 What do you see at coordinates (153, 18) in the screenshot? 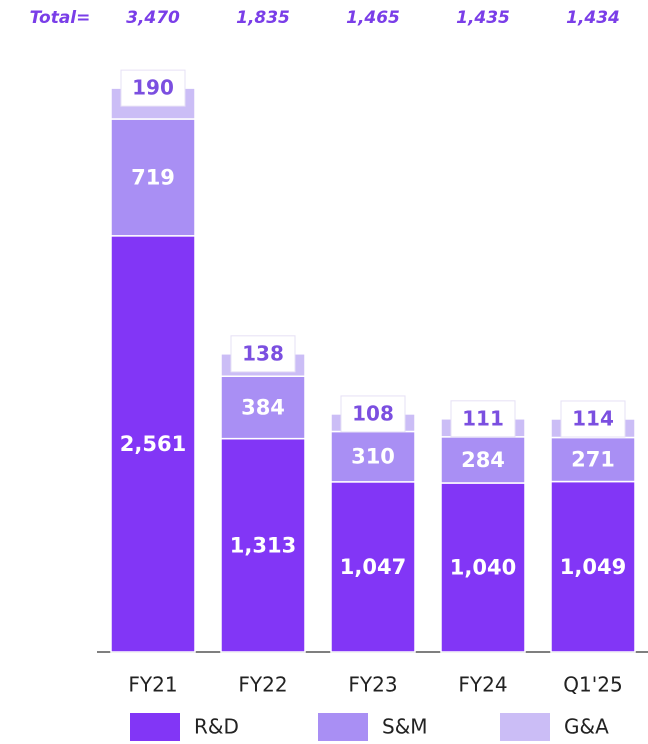
I see `total-label: 3,470` at bounding box center [153, 18].